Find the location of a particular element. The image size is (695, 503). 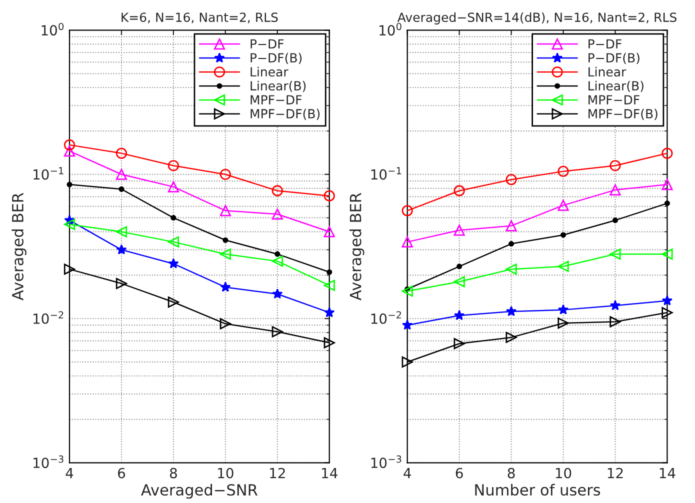

x-axis-title: Number of users is located at coordinates (537, 490).